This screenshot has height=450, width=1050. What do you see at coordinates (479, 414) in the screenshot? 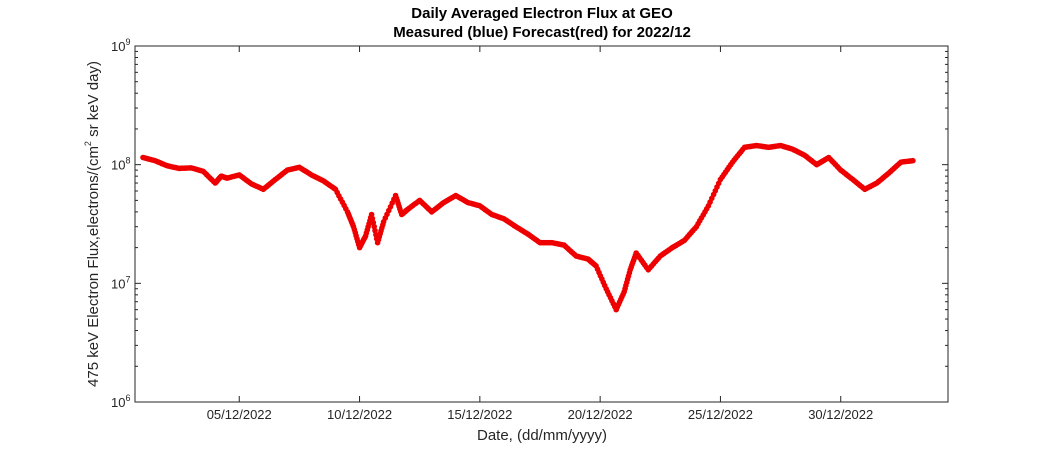
I see `x-tick-label: 15/12/2022` at bounding box center [479, 414].